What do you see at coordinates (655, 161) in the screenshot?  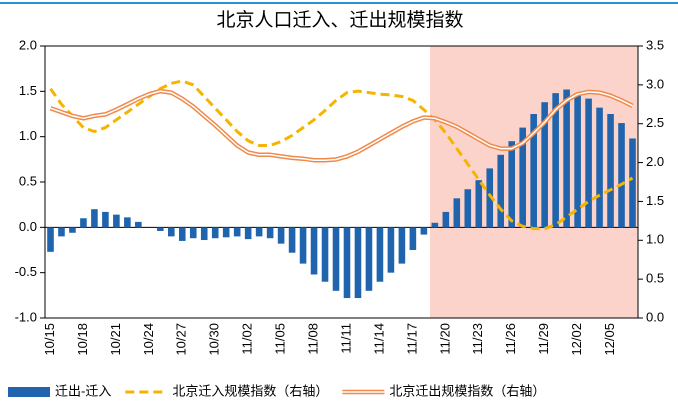 I see `y2-tick-label: 2.0` at bounding box center [655, 161].